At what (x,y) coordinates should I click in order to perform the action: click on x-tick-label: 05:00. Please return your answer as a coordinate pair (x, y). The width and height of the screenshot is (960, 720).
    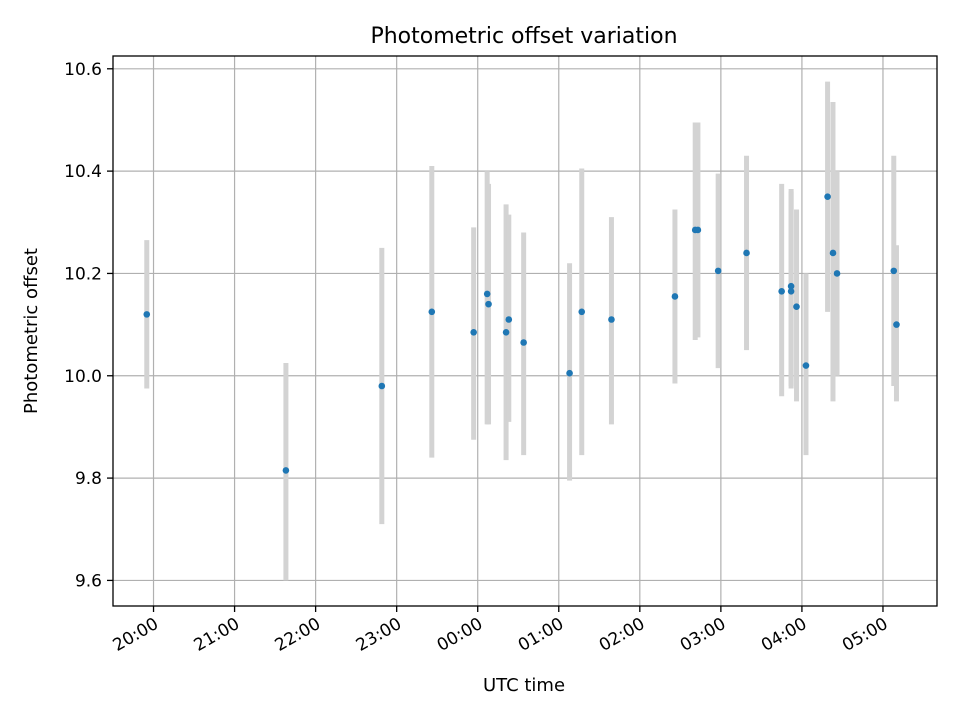
    Looking at the image, I should click on (865, 635).